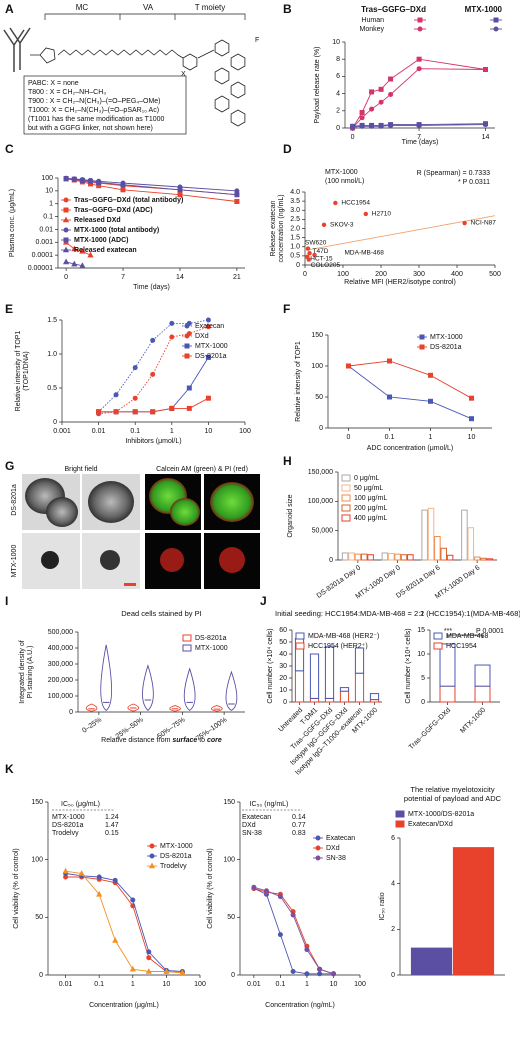 Image resolution: width=520 pixels, height=1046 pixels. I want to click on legend-label: MDA-MB-468, so click(467, 636).